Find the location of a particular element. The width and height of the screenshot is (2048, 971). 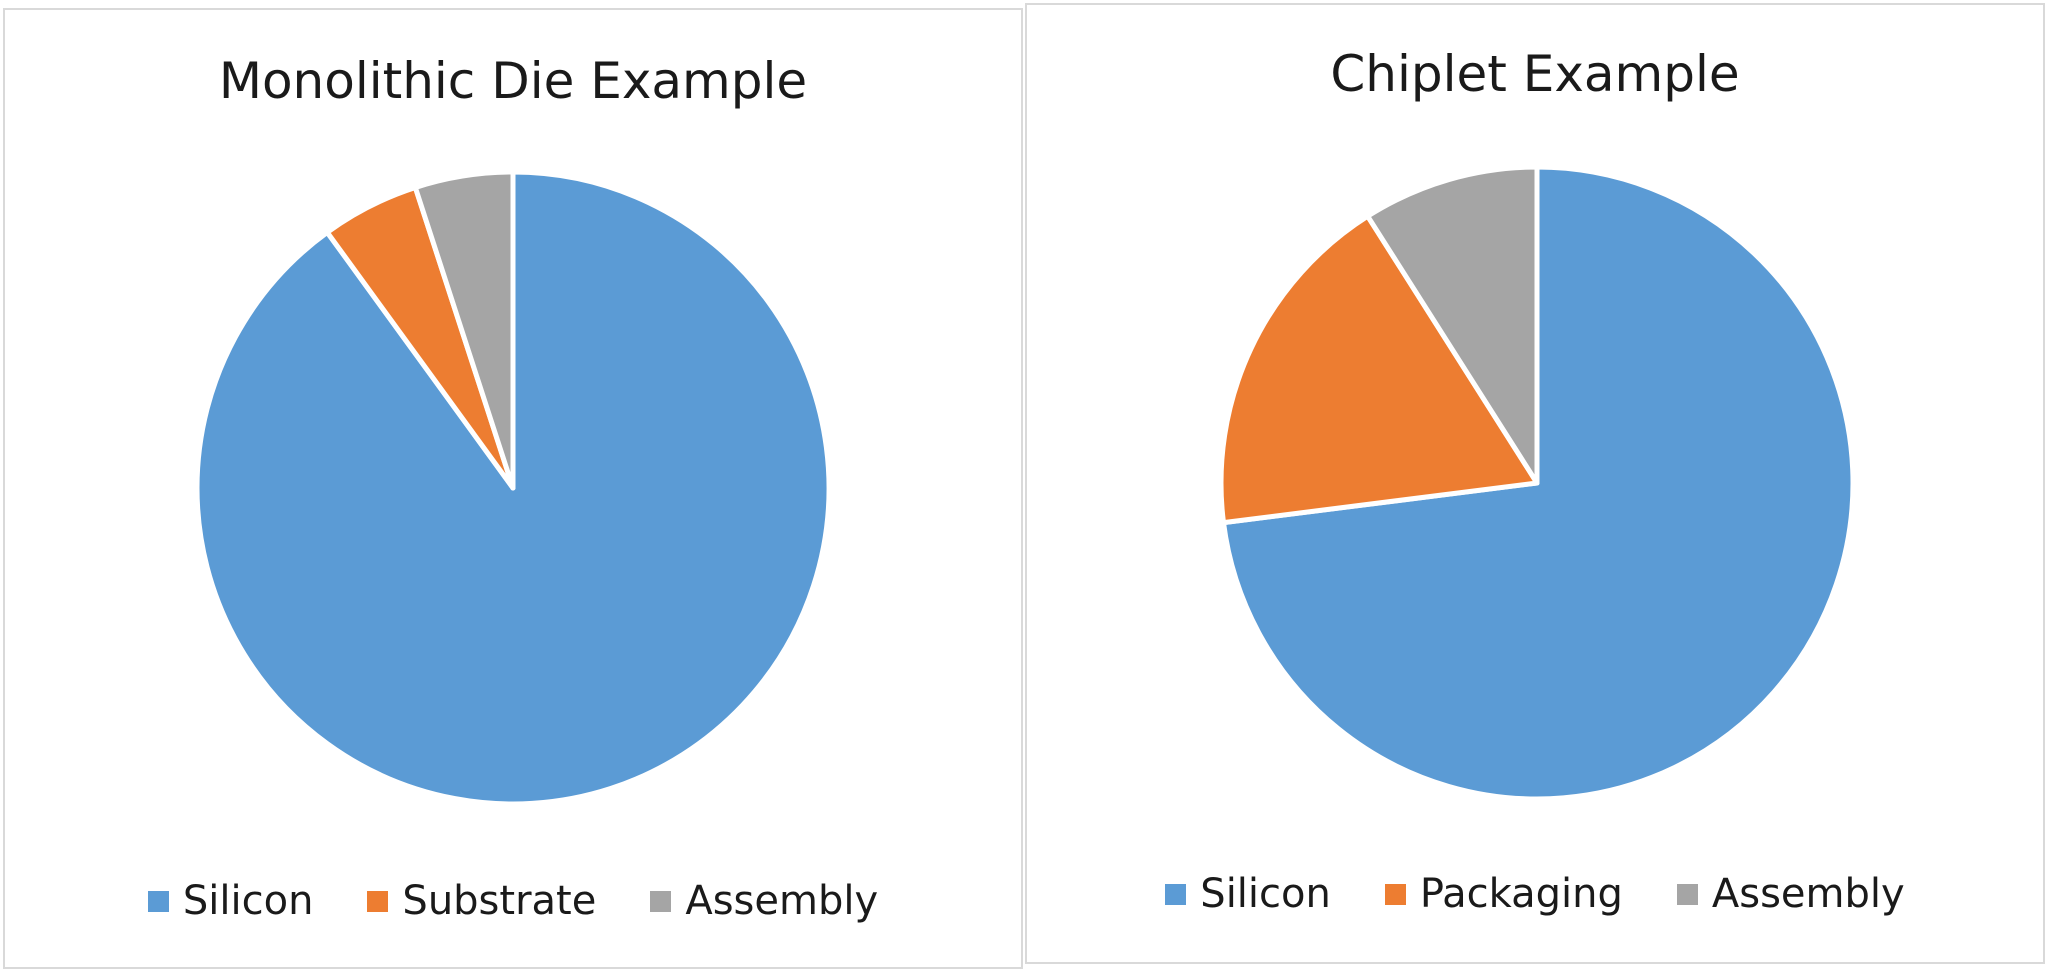

legend: Silicon Substrate Assembly is located at coordinates (513, 901).